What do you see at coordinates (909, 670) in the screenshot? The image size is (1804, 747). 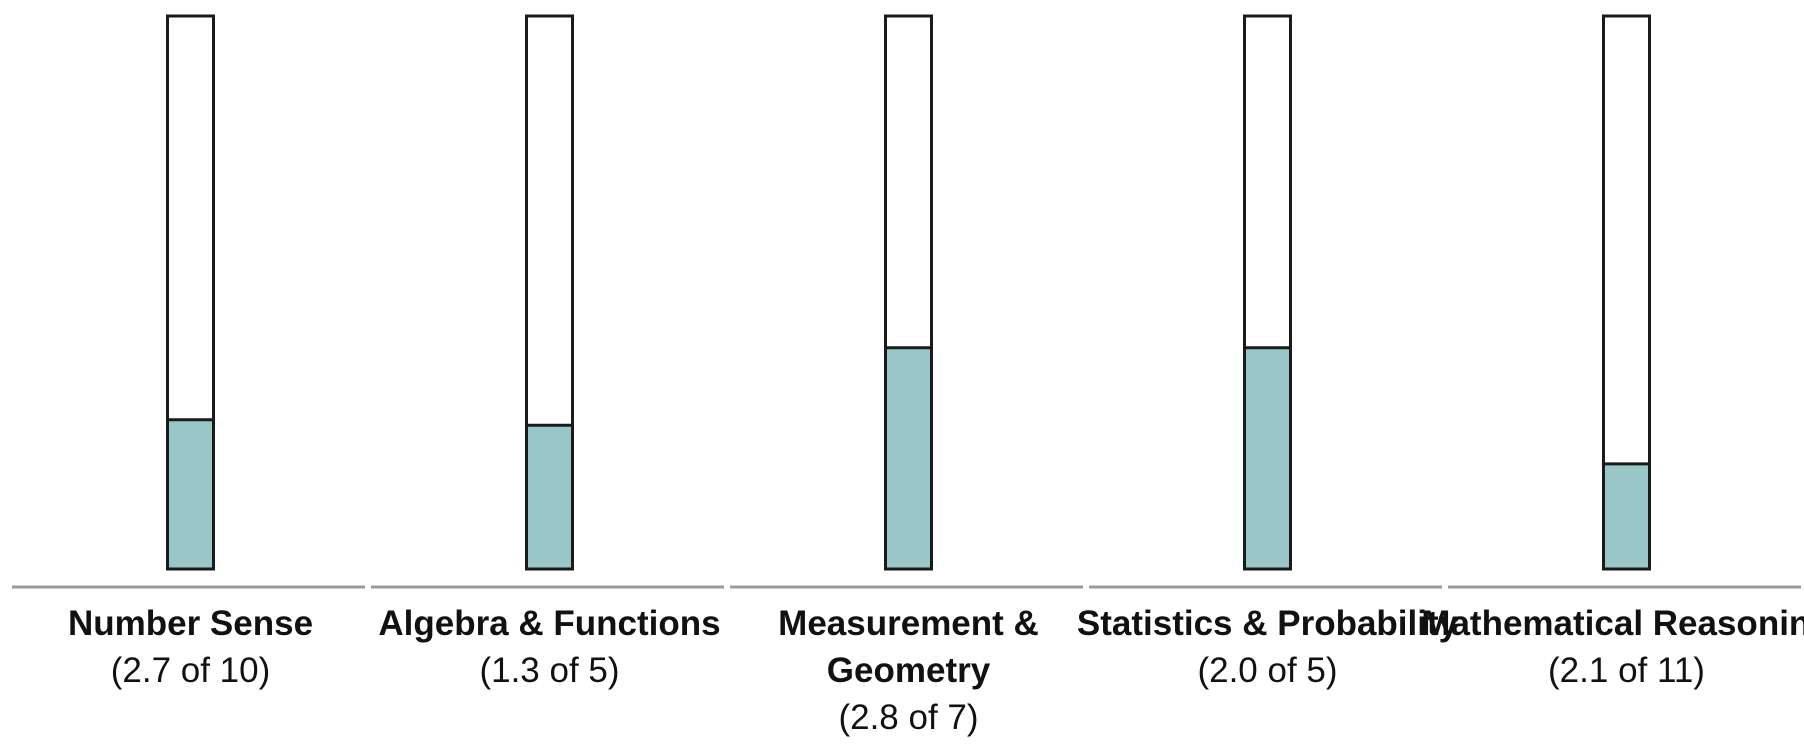 I see `category-label-measurement-geometry-line-2: Geometry` at bounding box center [909, 670].